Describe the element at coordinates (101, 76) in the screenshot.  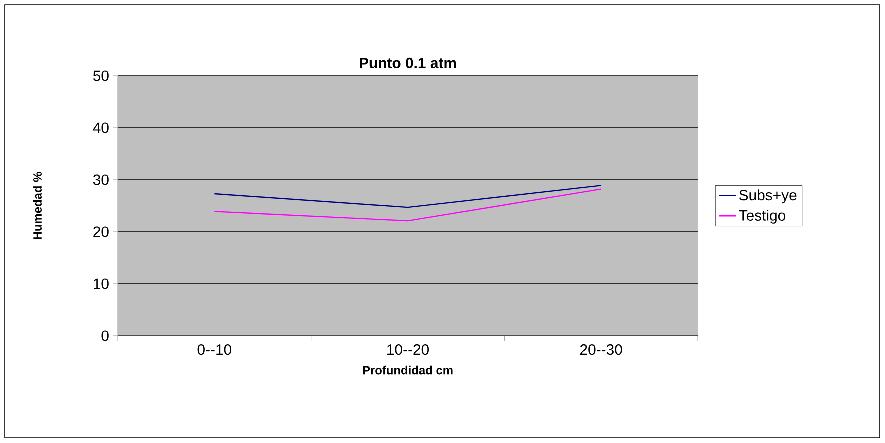
I see `y-tick-label: 50` at that location.